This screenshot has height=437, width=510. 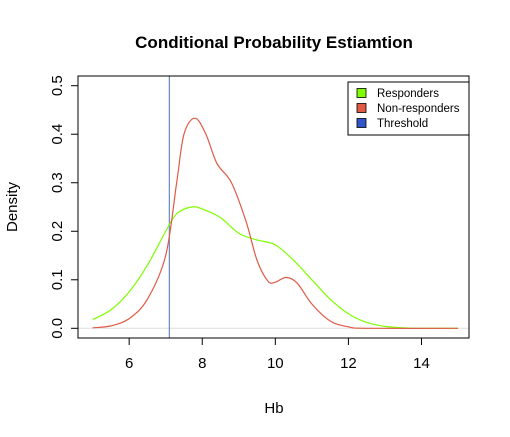 I want to click on x-axis-label: Hb, so click(x=273, y=408).